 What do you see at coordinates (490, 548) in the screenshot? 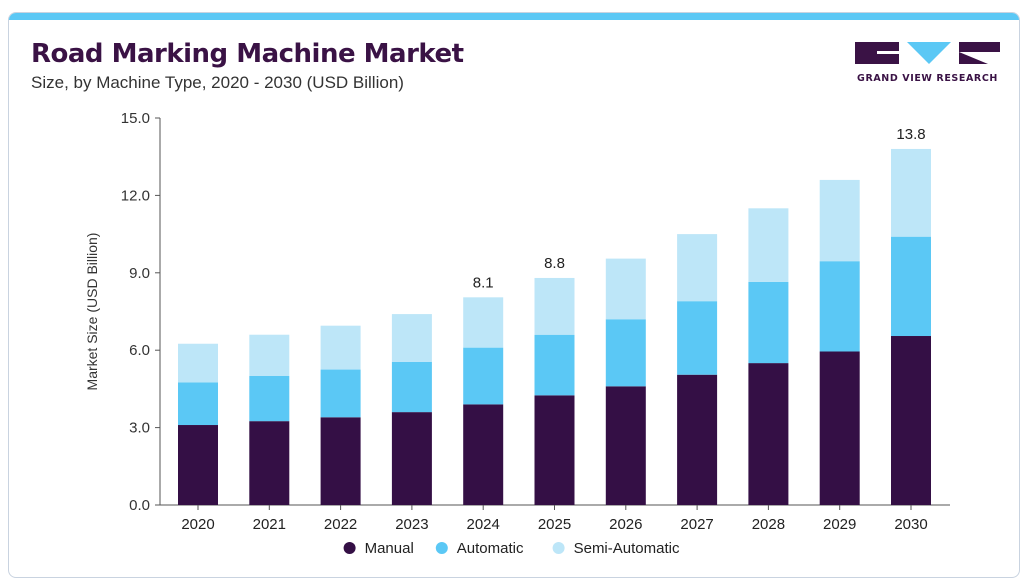
I see `legend-label-automatic: Automatic` at bounding box center [490, 548].